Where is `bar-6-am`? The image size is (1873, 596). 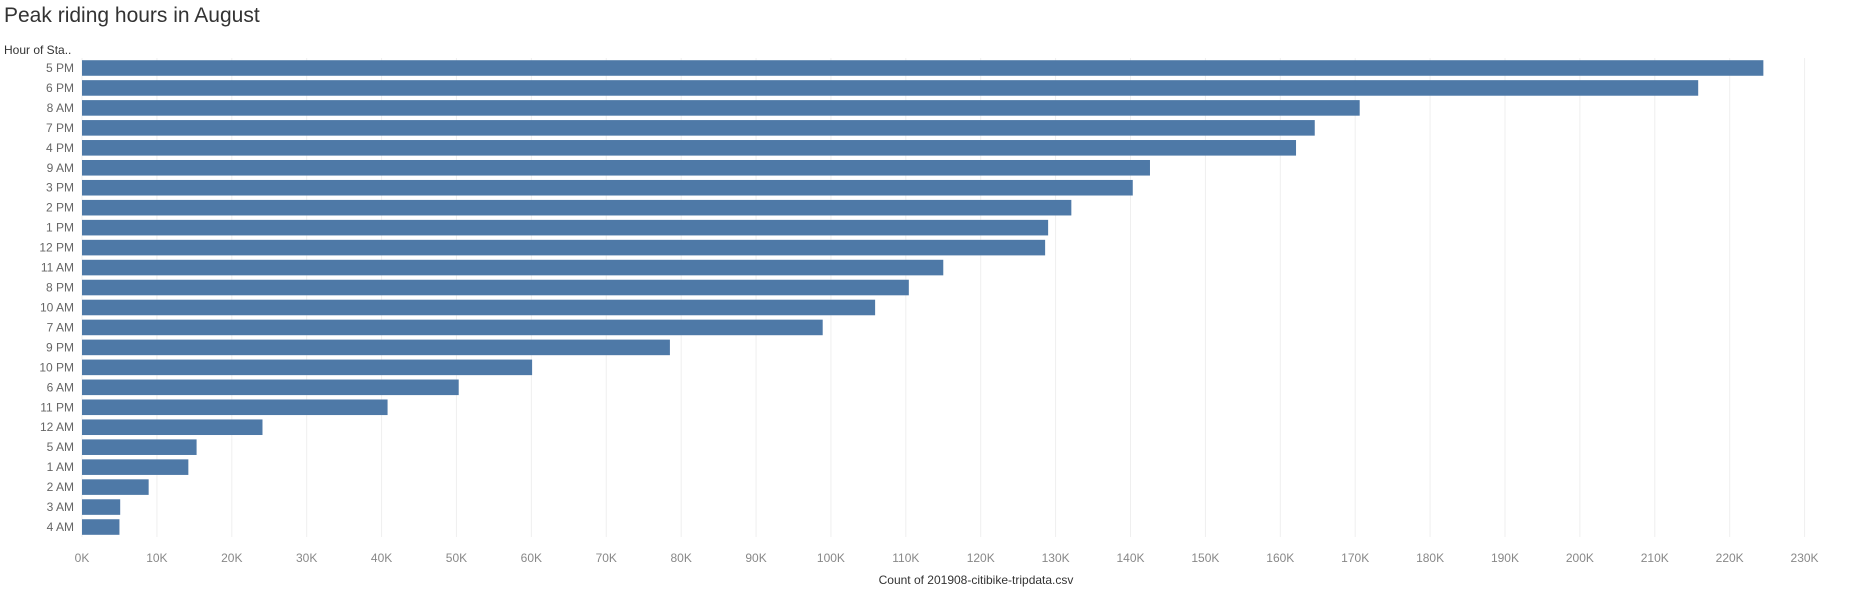 bar-6-am is located at coordinates (270, 387).